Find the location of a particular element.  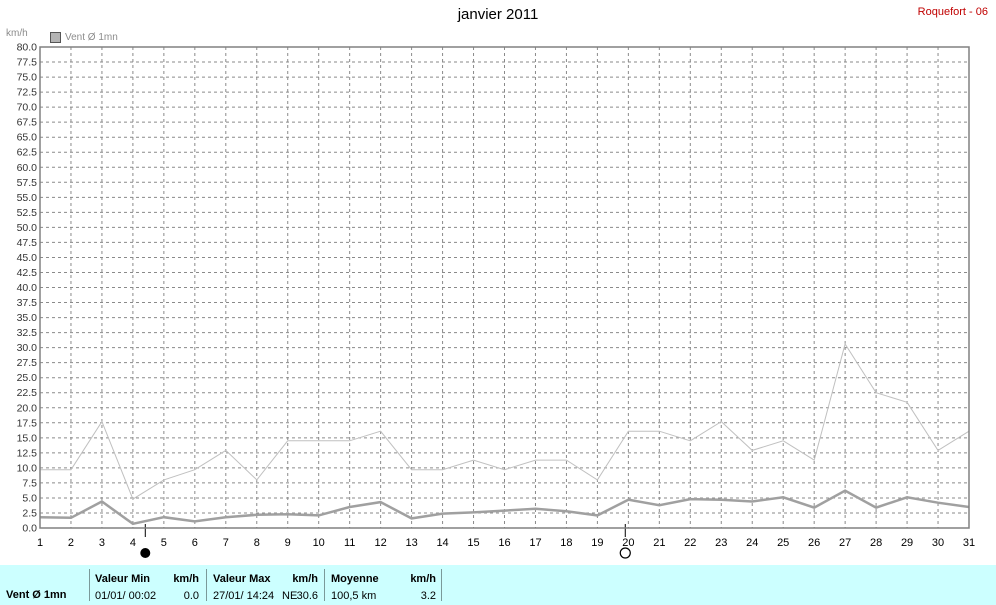

x-tick-label: 24 is located at coordinates (752, 543).